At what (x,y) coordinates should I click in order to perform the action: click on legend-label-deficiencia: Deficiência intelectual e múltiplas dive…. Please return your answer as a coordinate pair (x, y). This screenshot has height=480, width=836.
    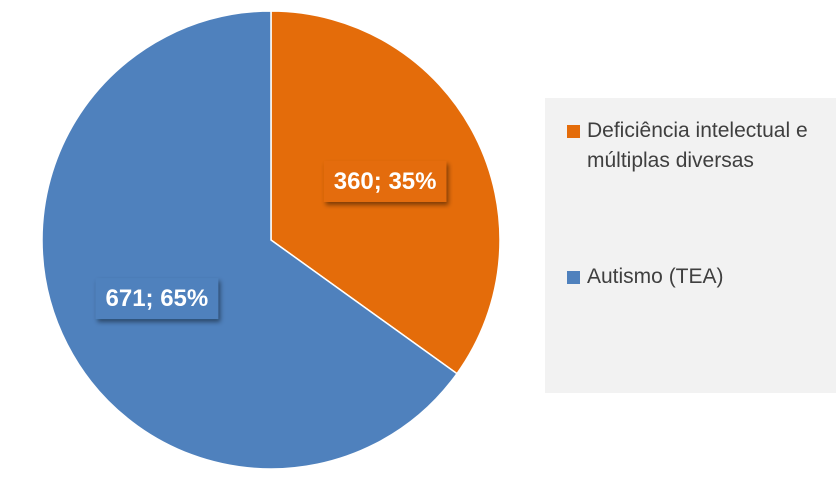
    Looking at the image, I should click on (697, 145).